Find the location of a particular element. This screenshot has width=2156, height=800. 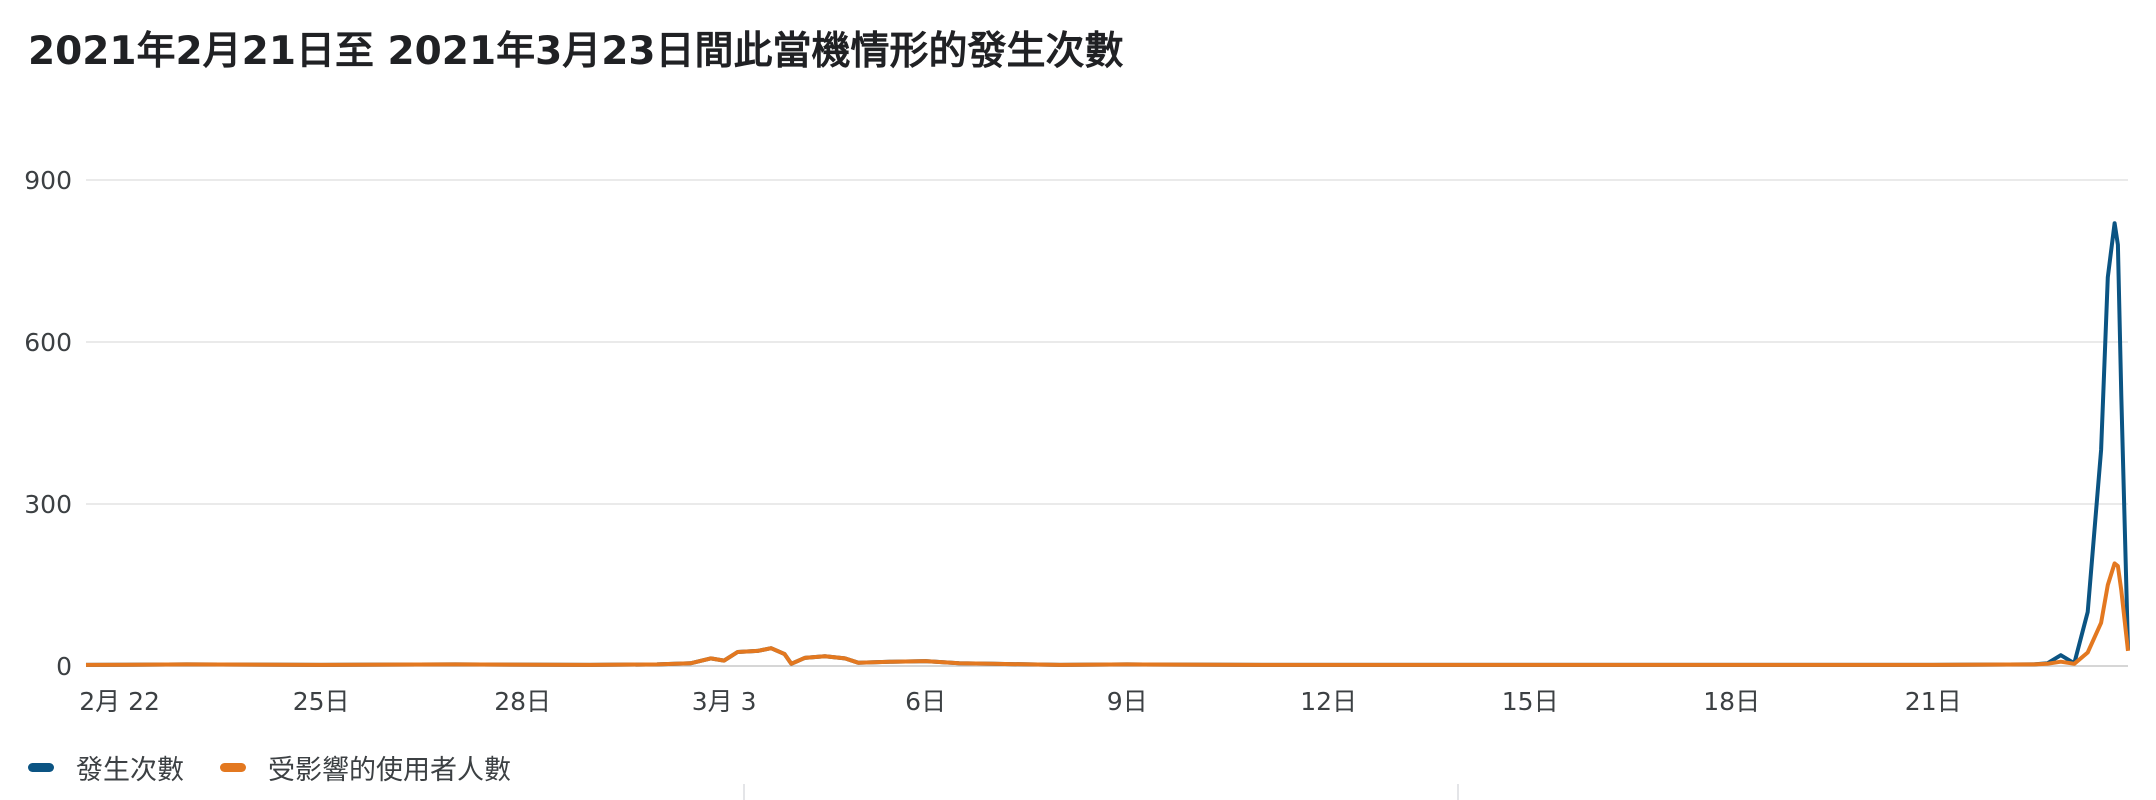

series-line-affected-users is located at coordinates (1107, 614).